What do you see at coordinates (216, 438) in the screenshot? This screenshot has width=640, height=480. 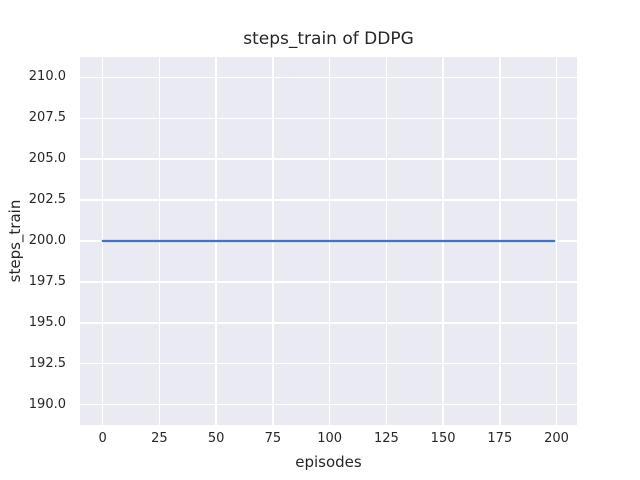 I see `x-tick-label: 50` at bounding box center [216, 438].